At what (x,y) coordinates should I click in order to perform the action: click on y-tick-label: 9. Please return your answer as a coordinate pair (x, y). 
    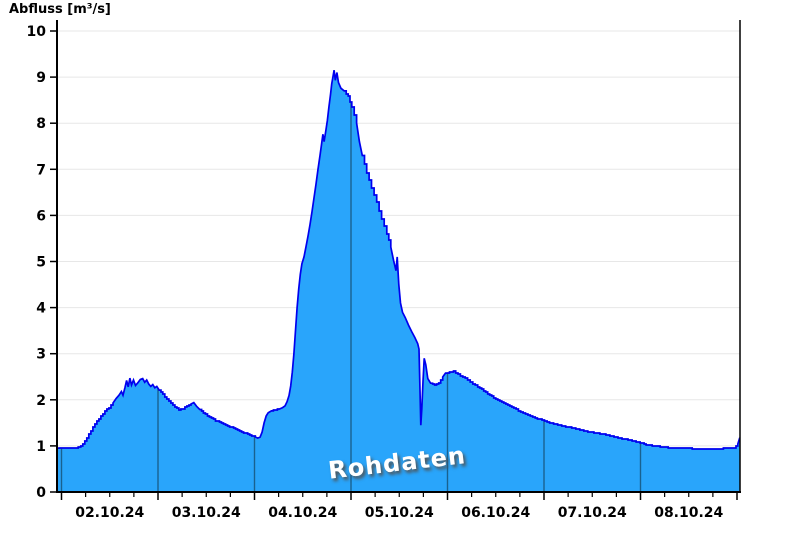
    Looking at the image, I should click on (41, 78).